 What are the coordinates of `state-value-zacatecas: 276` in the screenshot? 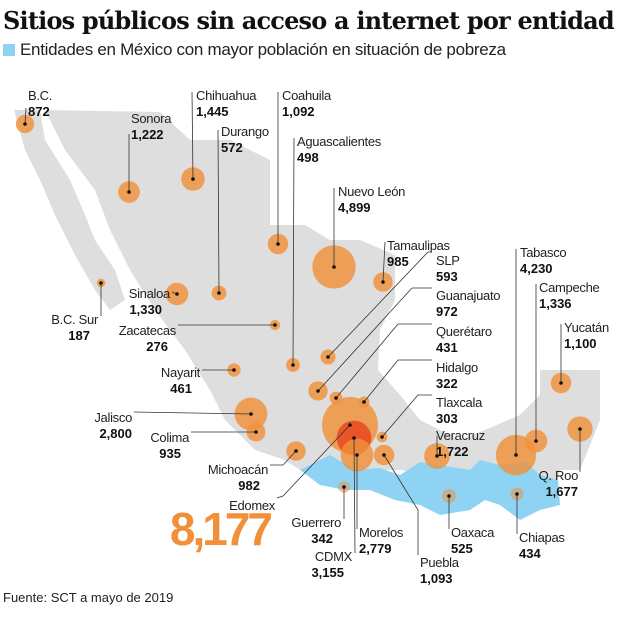 It's located at (157, 346).